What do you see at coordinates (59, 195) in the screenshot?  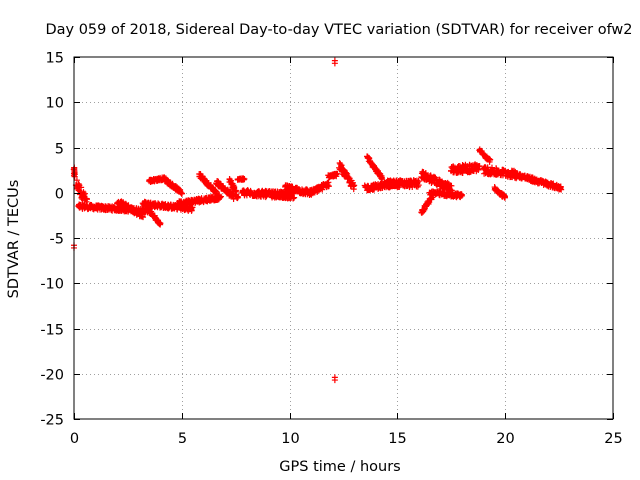 I see `y-tick-label: 0` at bounding box center [59, 195].